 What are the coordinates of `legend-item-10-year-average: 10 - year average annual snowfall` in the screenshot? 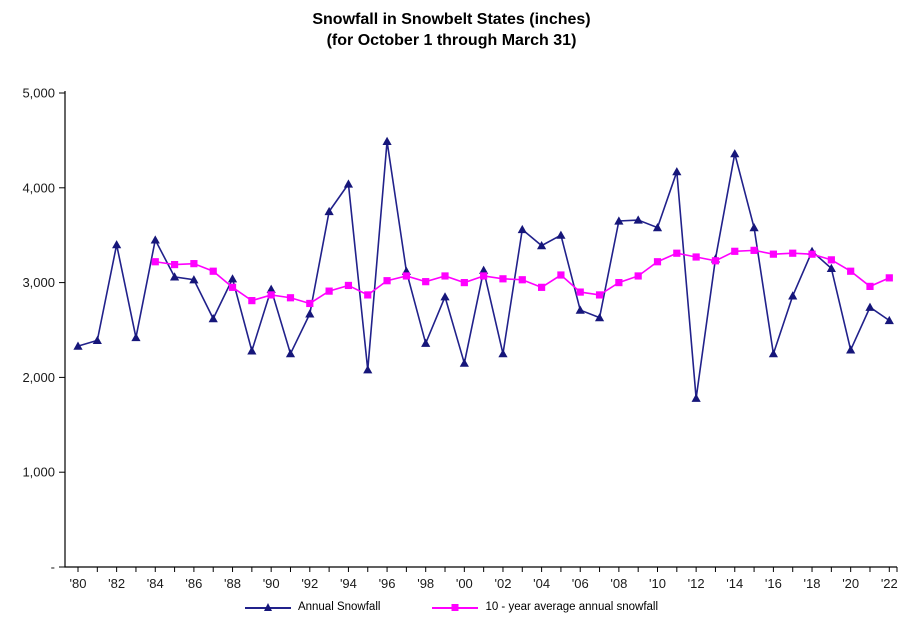 It's located at (545, 607).